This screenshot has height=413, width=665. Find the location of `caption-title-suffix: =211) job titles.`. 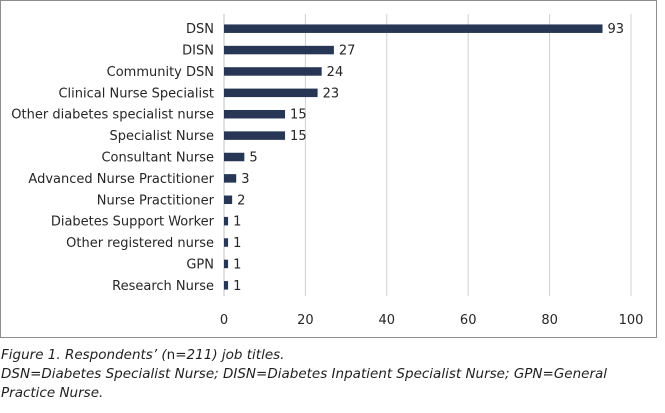

caption-title-suffix: =211) job titles. is located at coordinates (230, 355).